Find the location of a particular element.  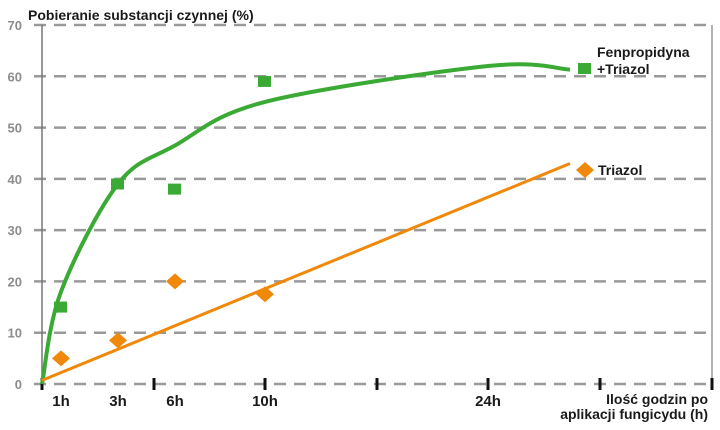

legend-marker-fenpropidyna is located at coordinates (584, 68).